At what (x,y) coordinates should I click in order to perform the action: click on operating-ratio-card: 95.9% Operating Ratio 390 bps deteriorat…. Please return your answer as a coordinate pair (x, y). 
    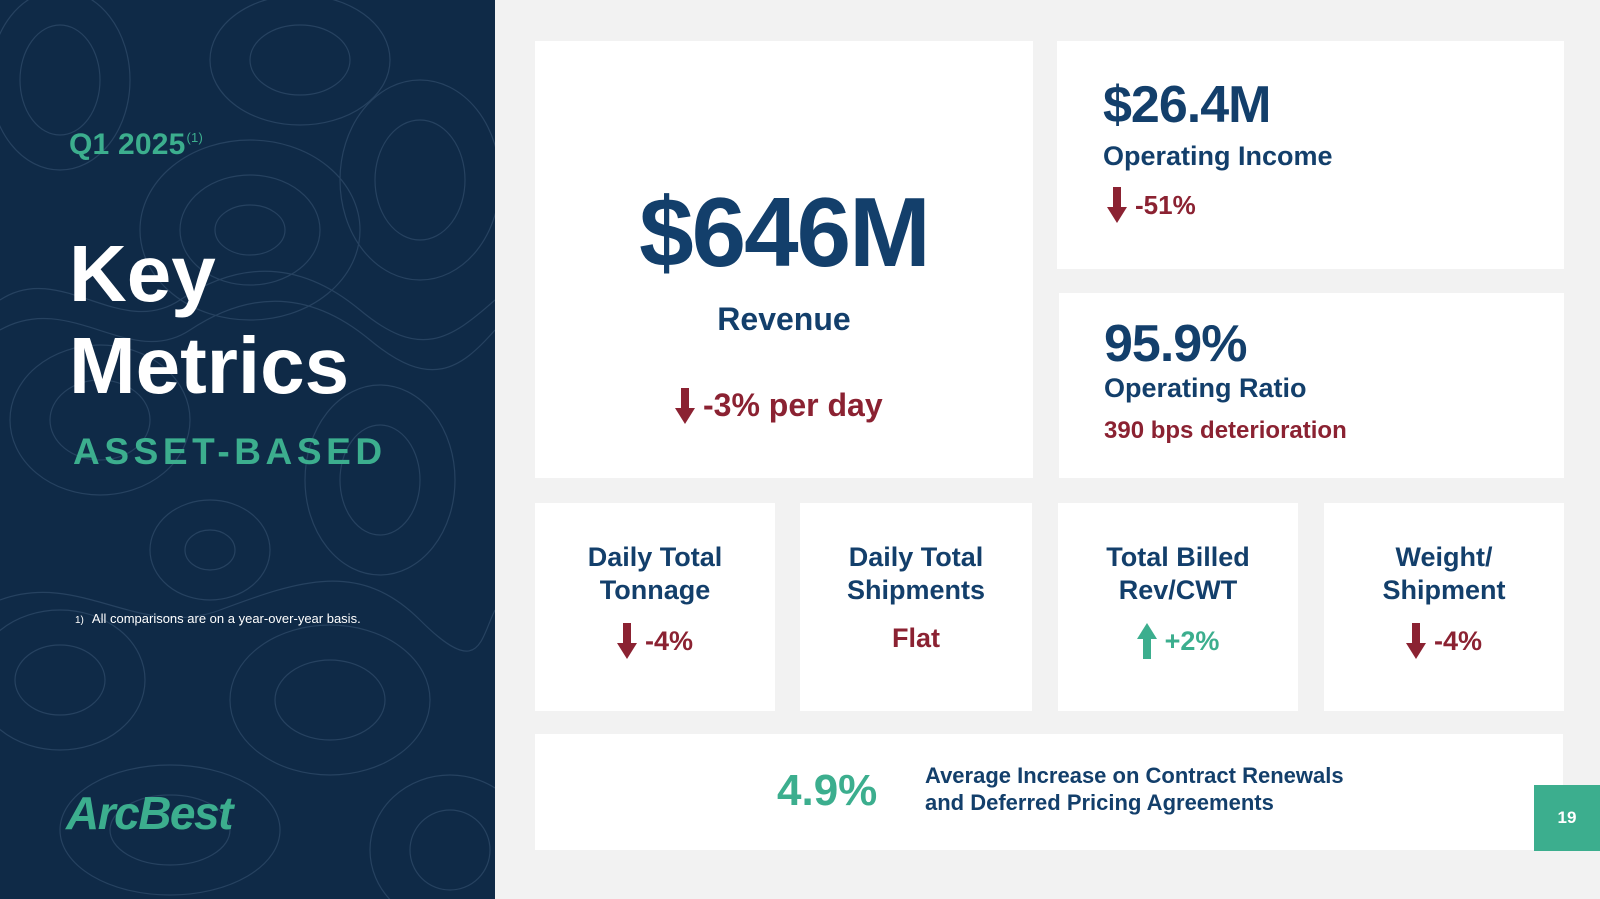
    Looking at the image, I should click on (1311, 385).